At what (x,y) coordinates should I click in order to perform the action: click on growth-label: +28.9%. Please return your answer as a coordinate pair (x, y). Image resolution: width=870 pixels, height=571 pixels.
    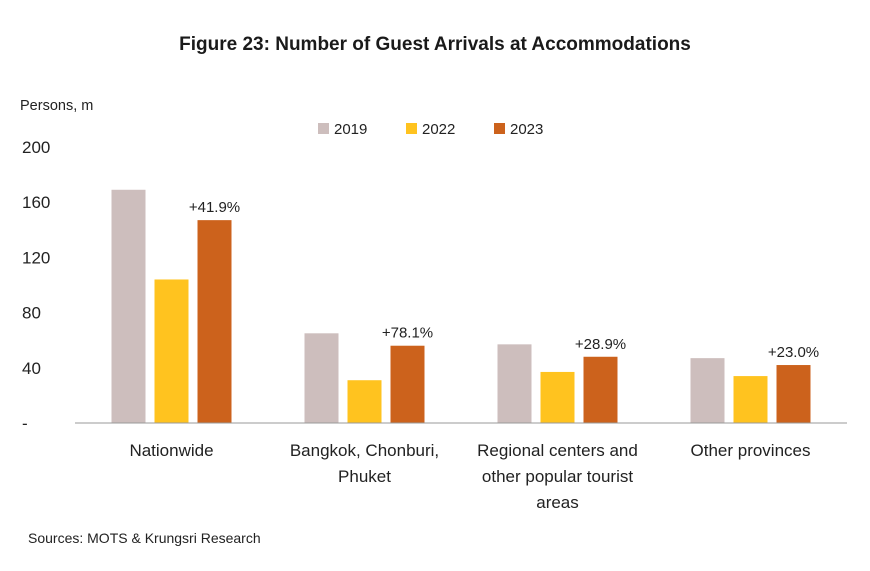
    Looking at the image, I should click on (600, 344).